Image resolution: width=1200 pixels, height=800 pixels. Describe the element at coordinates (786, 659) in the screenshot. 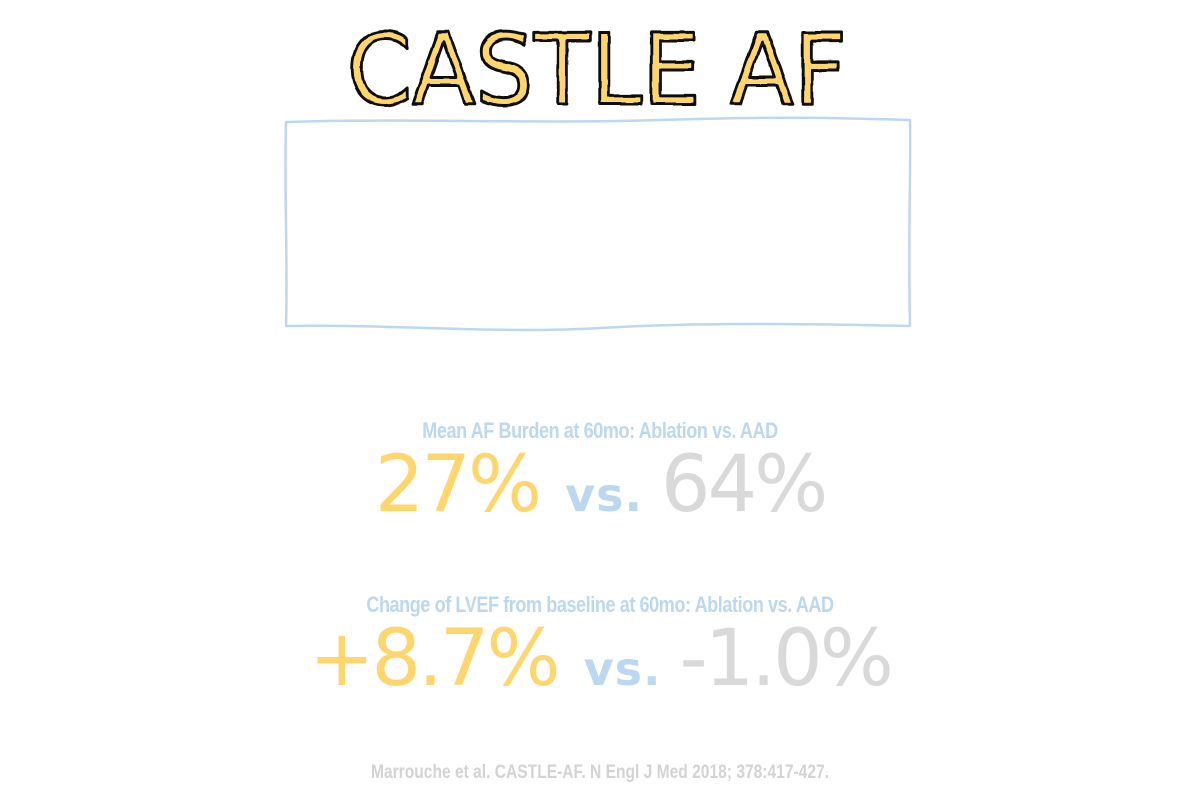

I see `lvef-change-aad-value: -1.0%` at that location.